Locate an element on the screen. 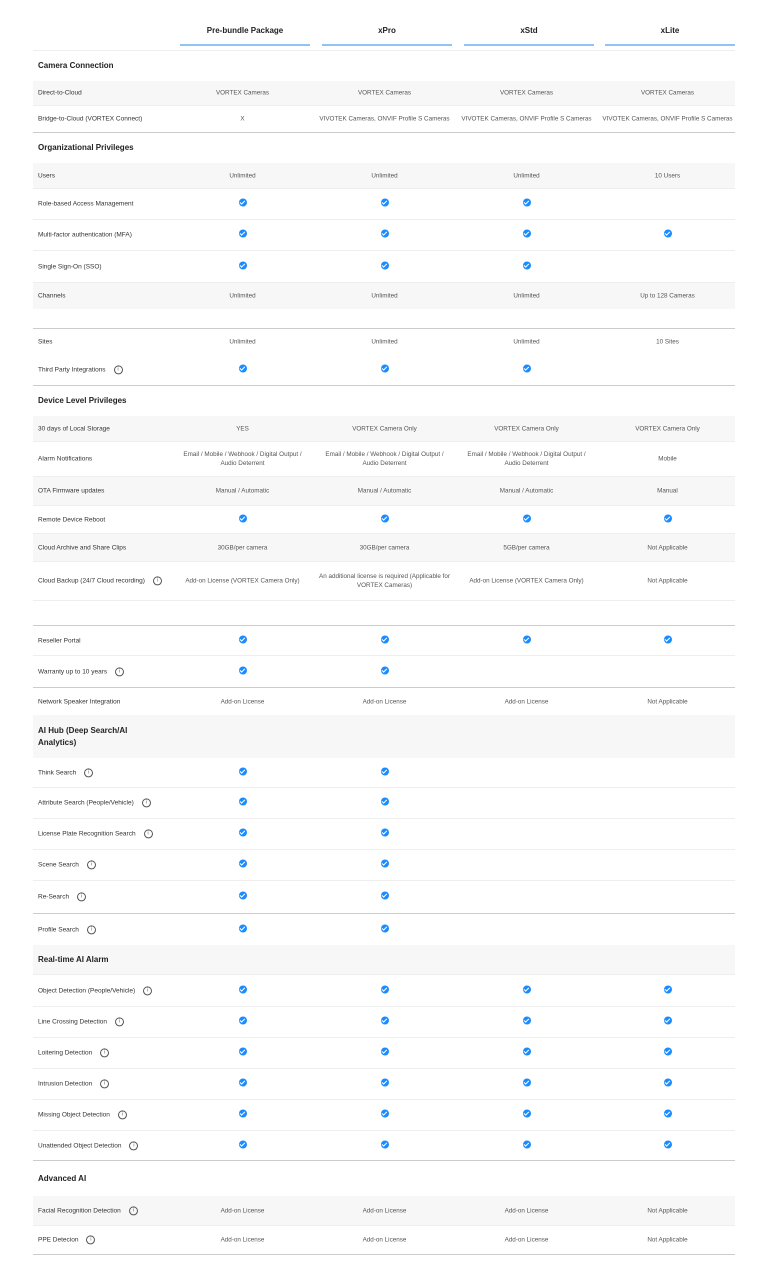 The image size is (768, 1281). feature-label-text: Third Party Integrations is located at coordinates (72, 370).